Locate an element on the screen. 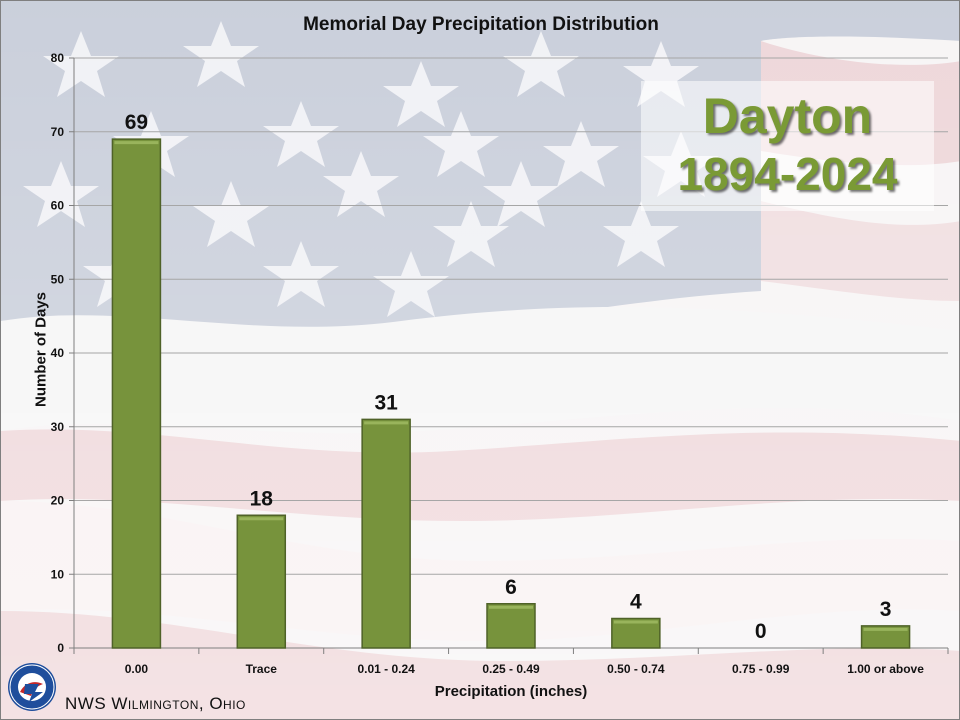 The height and width of the screenshot is (720, 960). y-tick-label: 50 is located at coordinates (58, 279).